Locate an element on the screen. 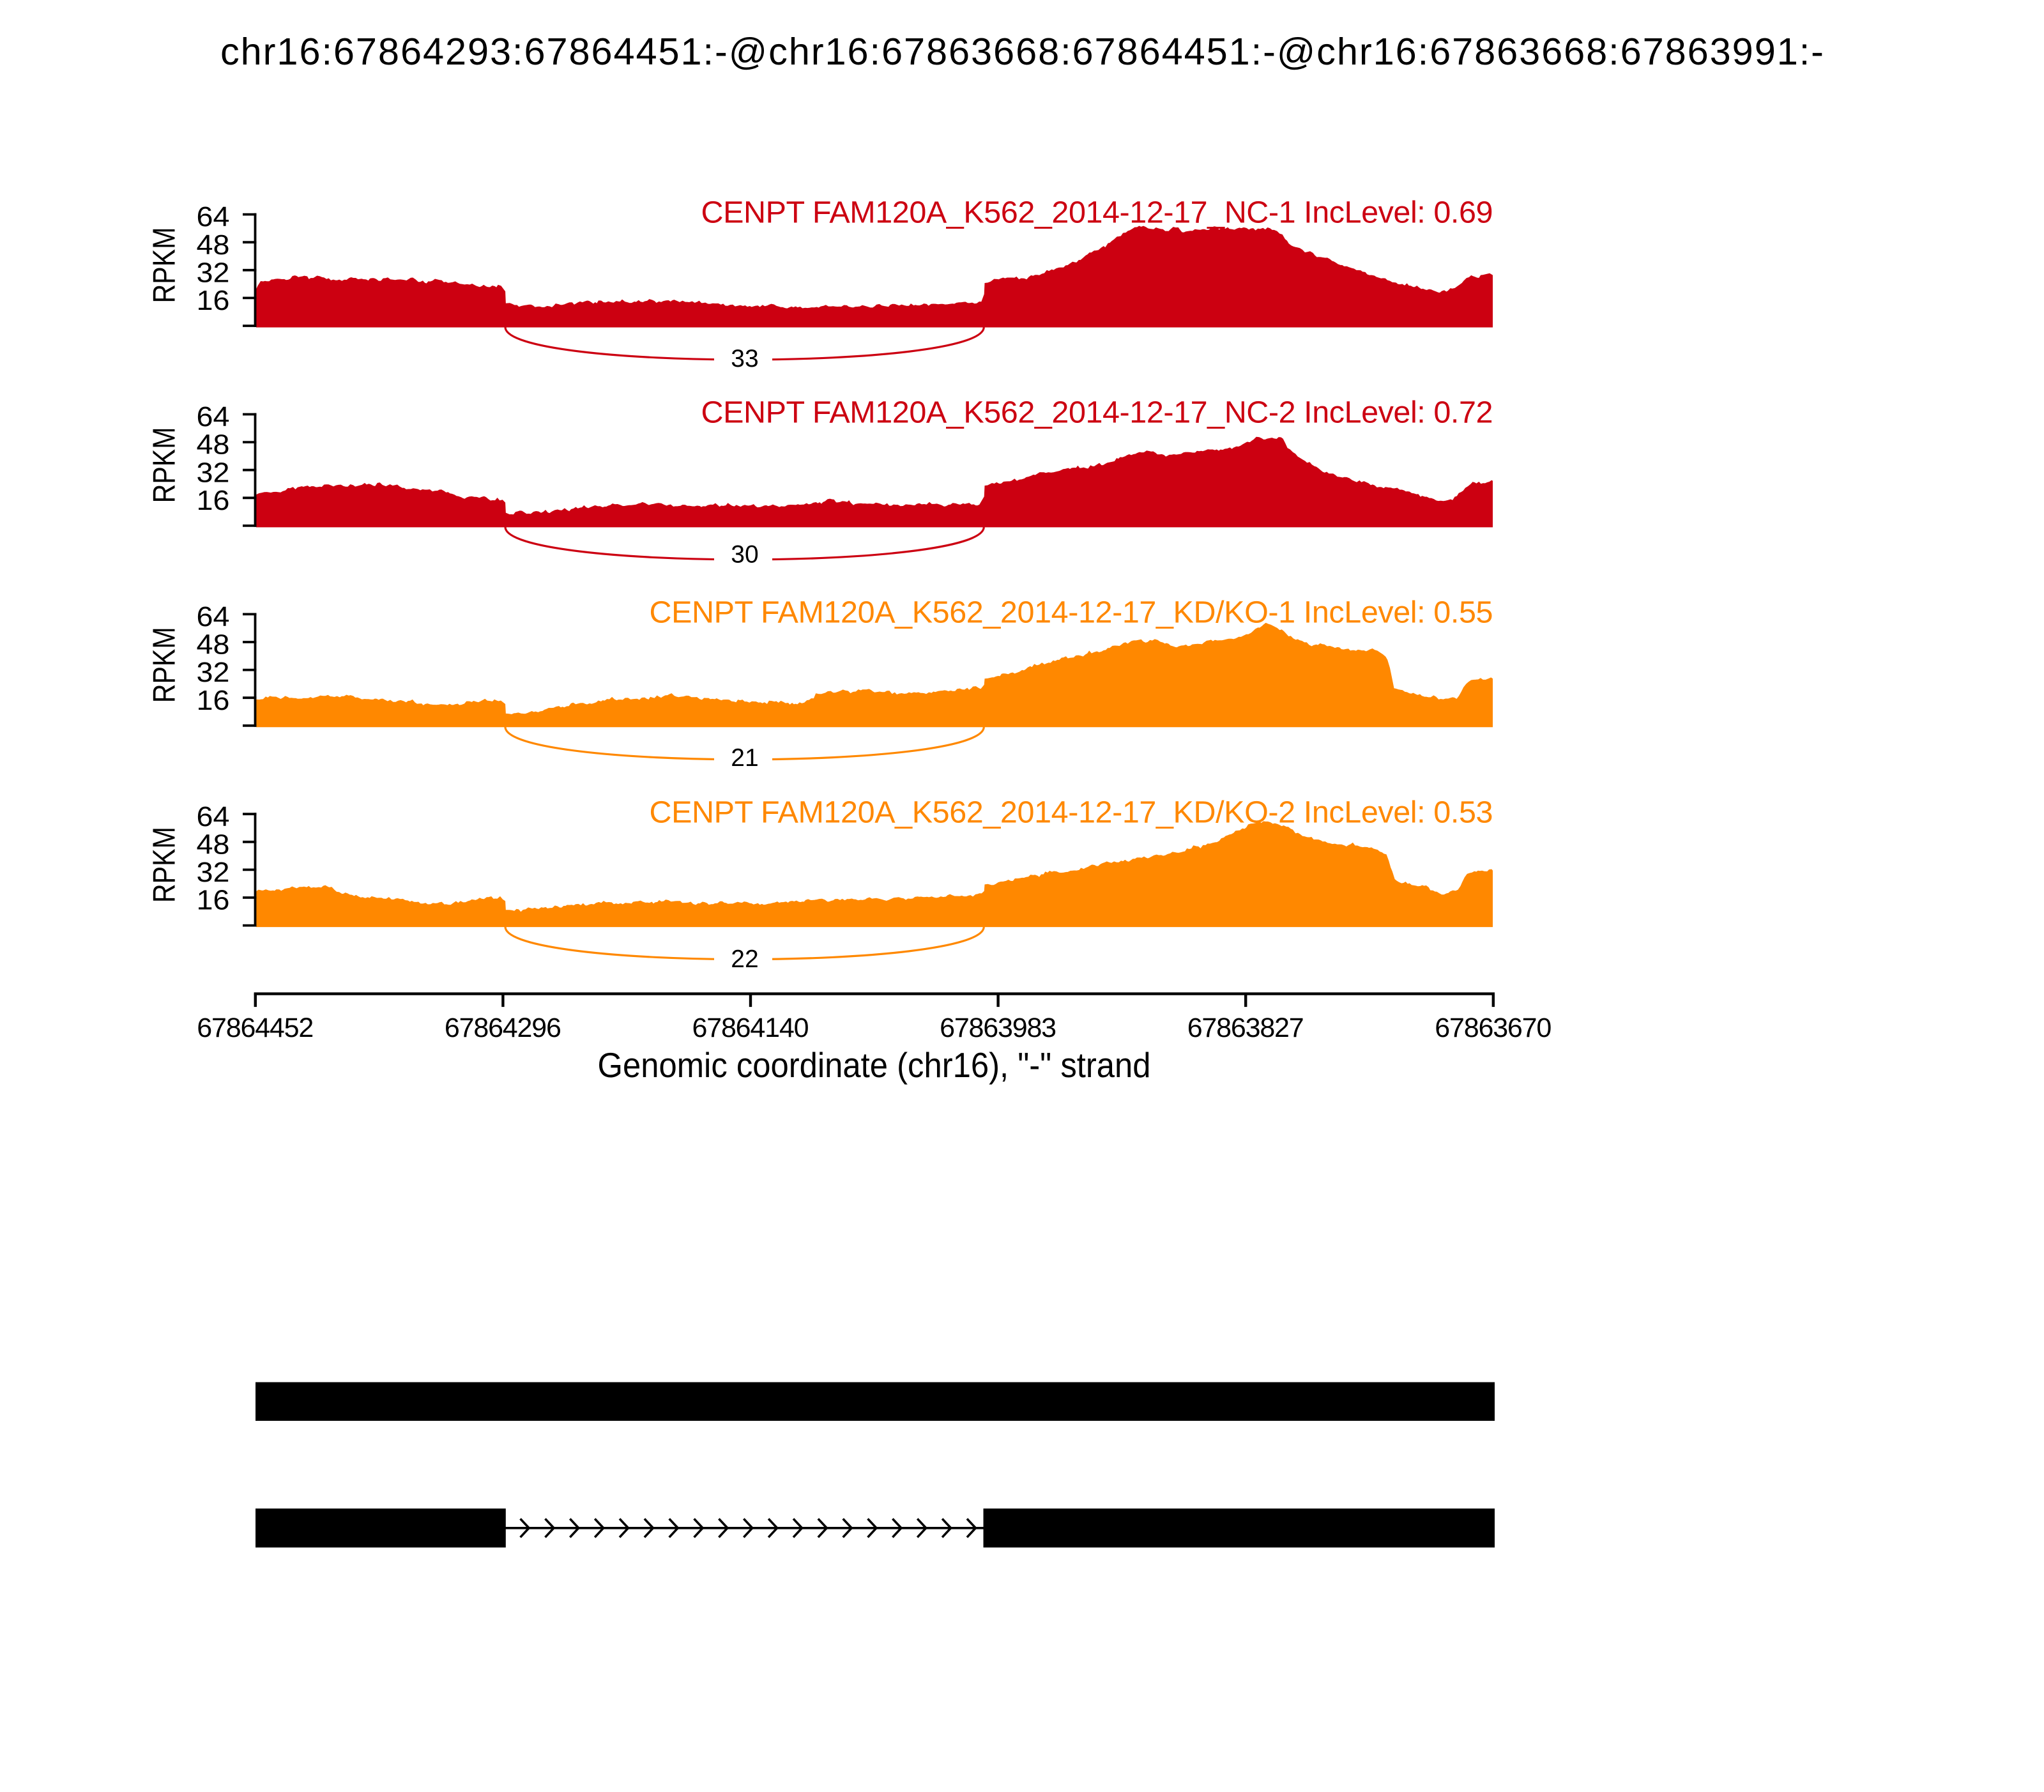  svg-text: 22 is located at coordinates (744, 960).